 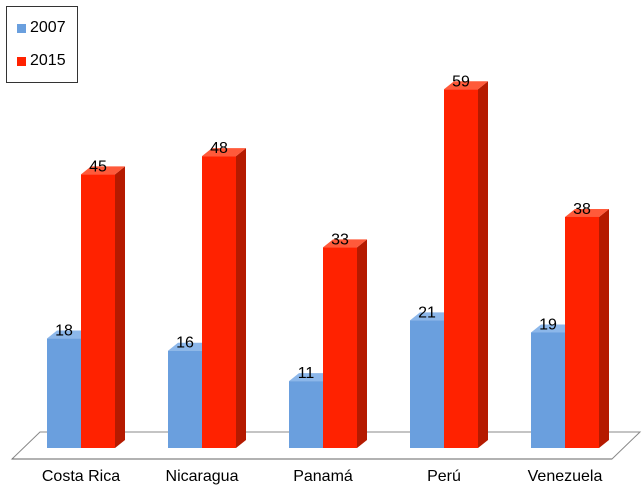 I want to click on bar-front-2007-nicaragua, so click(x=185, y=399).